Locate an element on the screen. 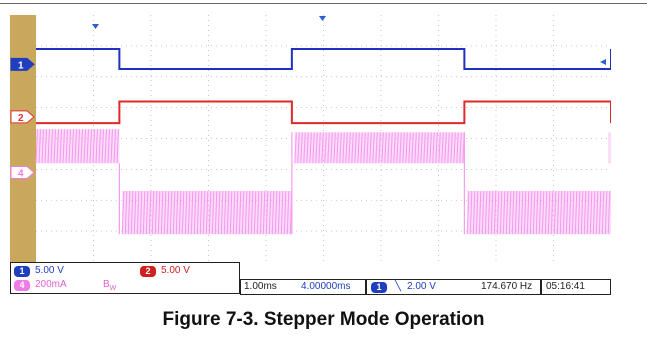 The height and width of the screenshot is (341, 647). clock-value: 05:16:41 is located at coordinates (565, 286).